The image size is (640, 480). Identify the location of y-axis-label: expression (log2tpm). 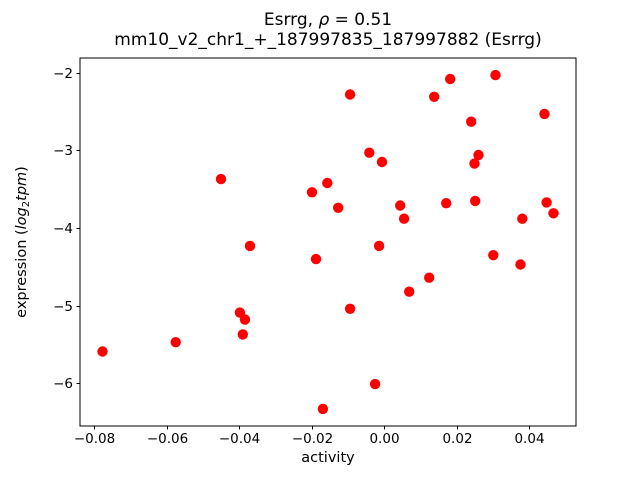
(23, 242).